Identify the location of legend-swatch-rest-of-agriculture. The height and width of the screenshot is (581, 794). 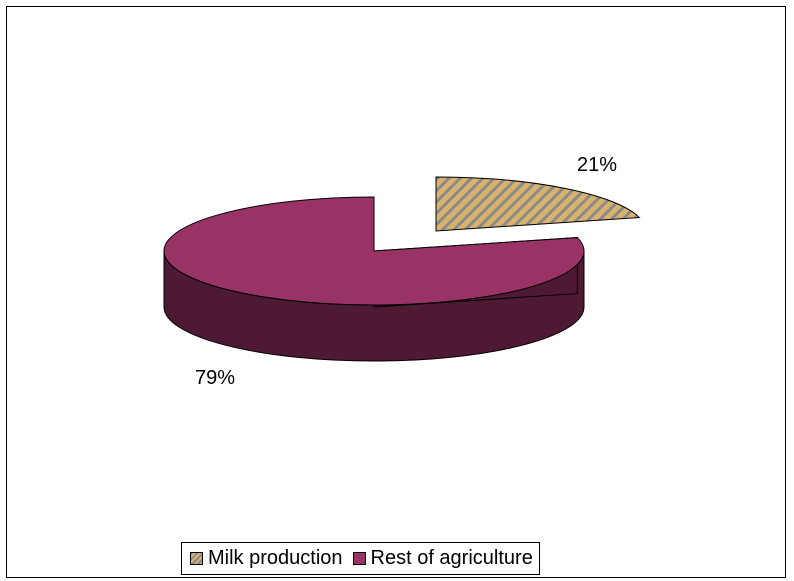
(359, 558).